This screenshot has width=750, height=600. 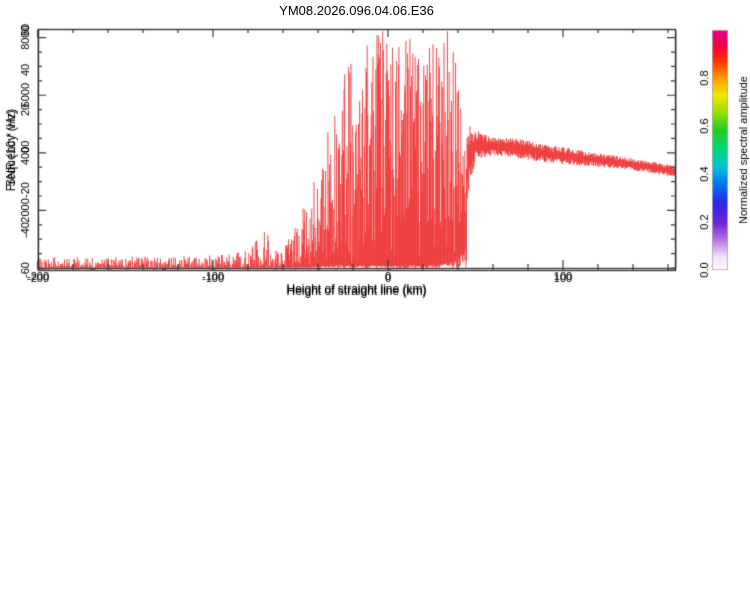 What do you see at coordinates (356, 10) in the screenshot?
I see `figure-title: YM08.2026.096.04.06.E36` at bounding box center [356, 10].